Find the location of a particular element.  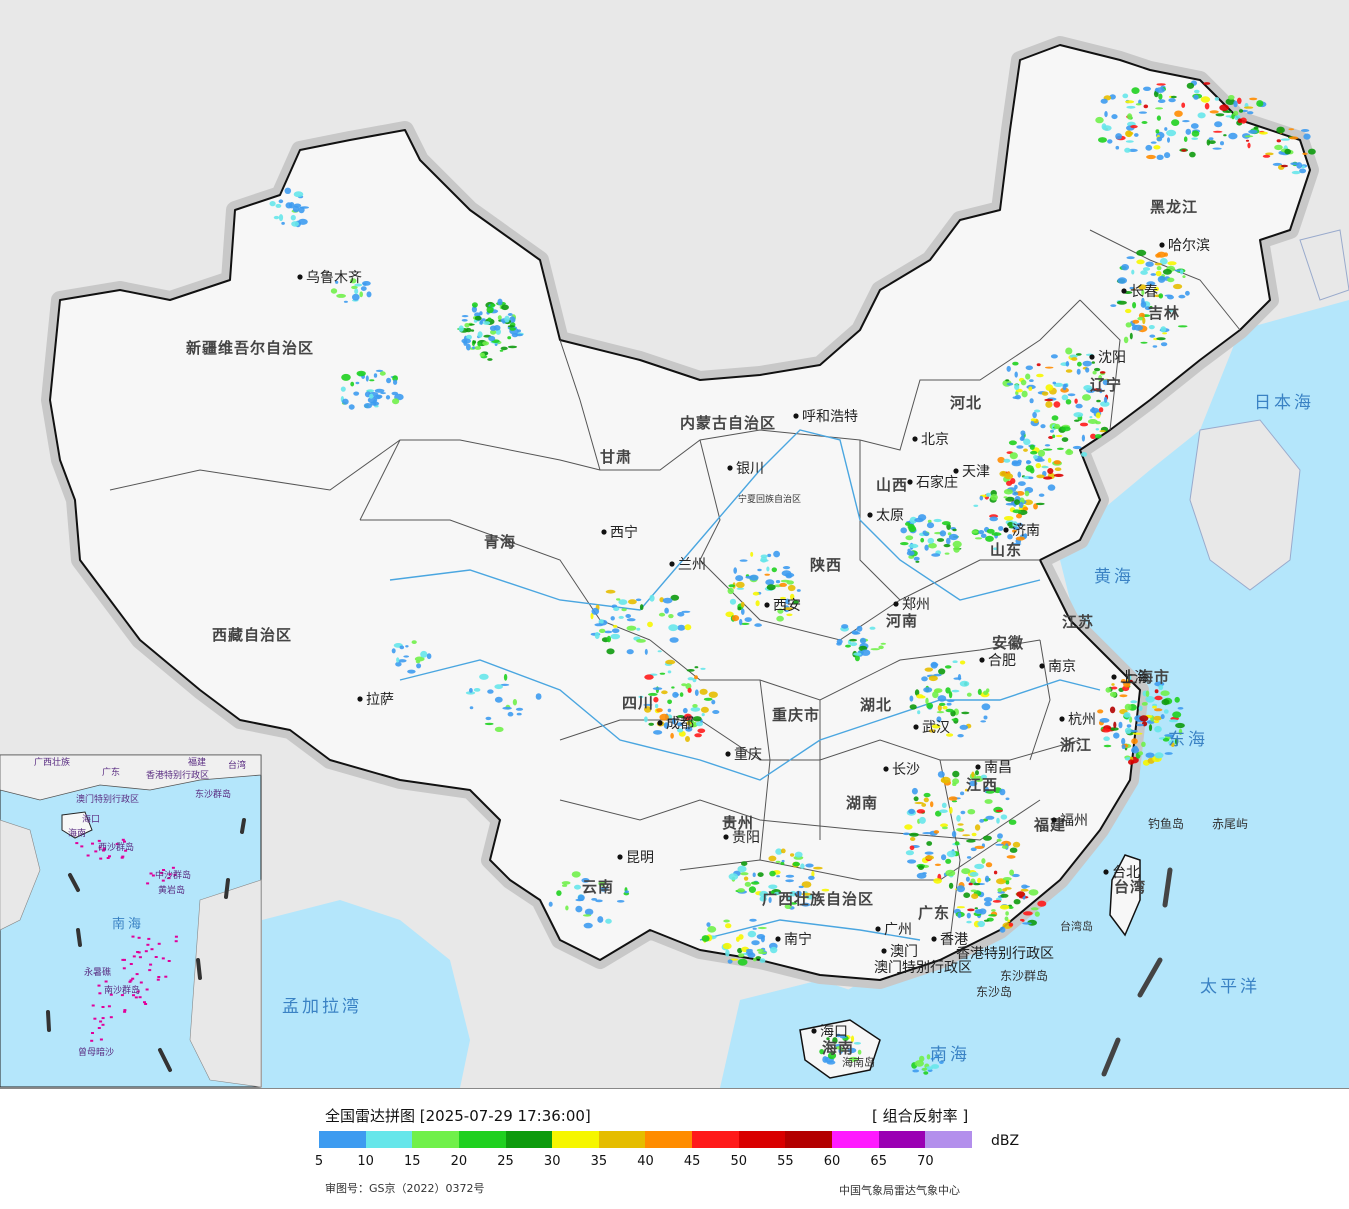

province-label: 山西 is located at coordinates (892, 485).